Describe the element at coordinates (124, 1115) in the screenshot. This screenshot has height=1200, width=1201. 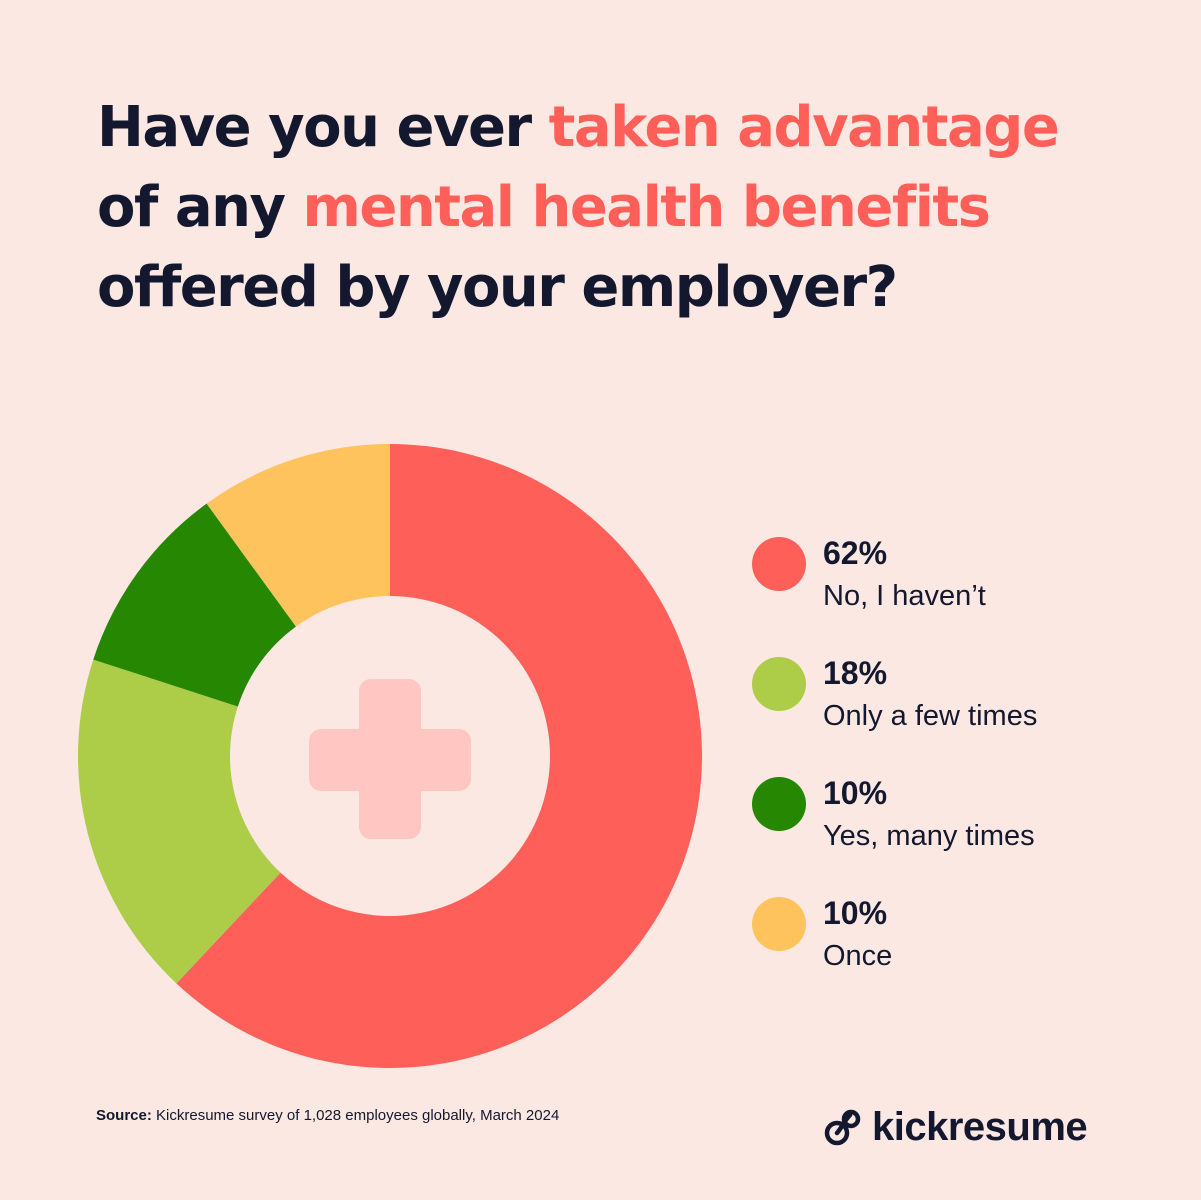
I see `source-label: Source:` at that location.